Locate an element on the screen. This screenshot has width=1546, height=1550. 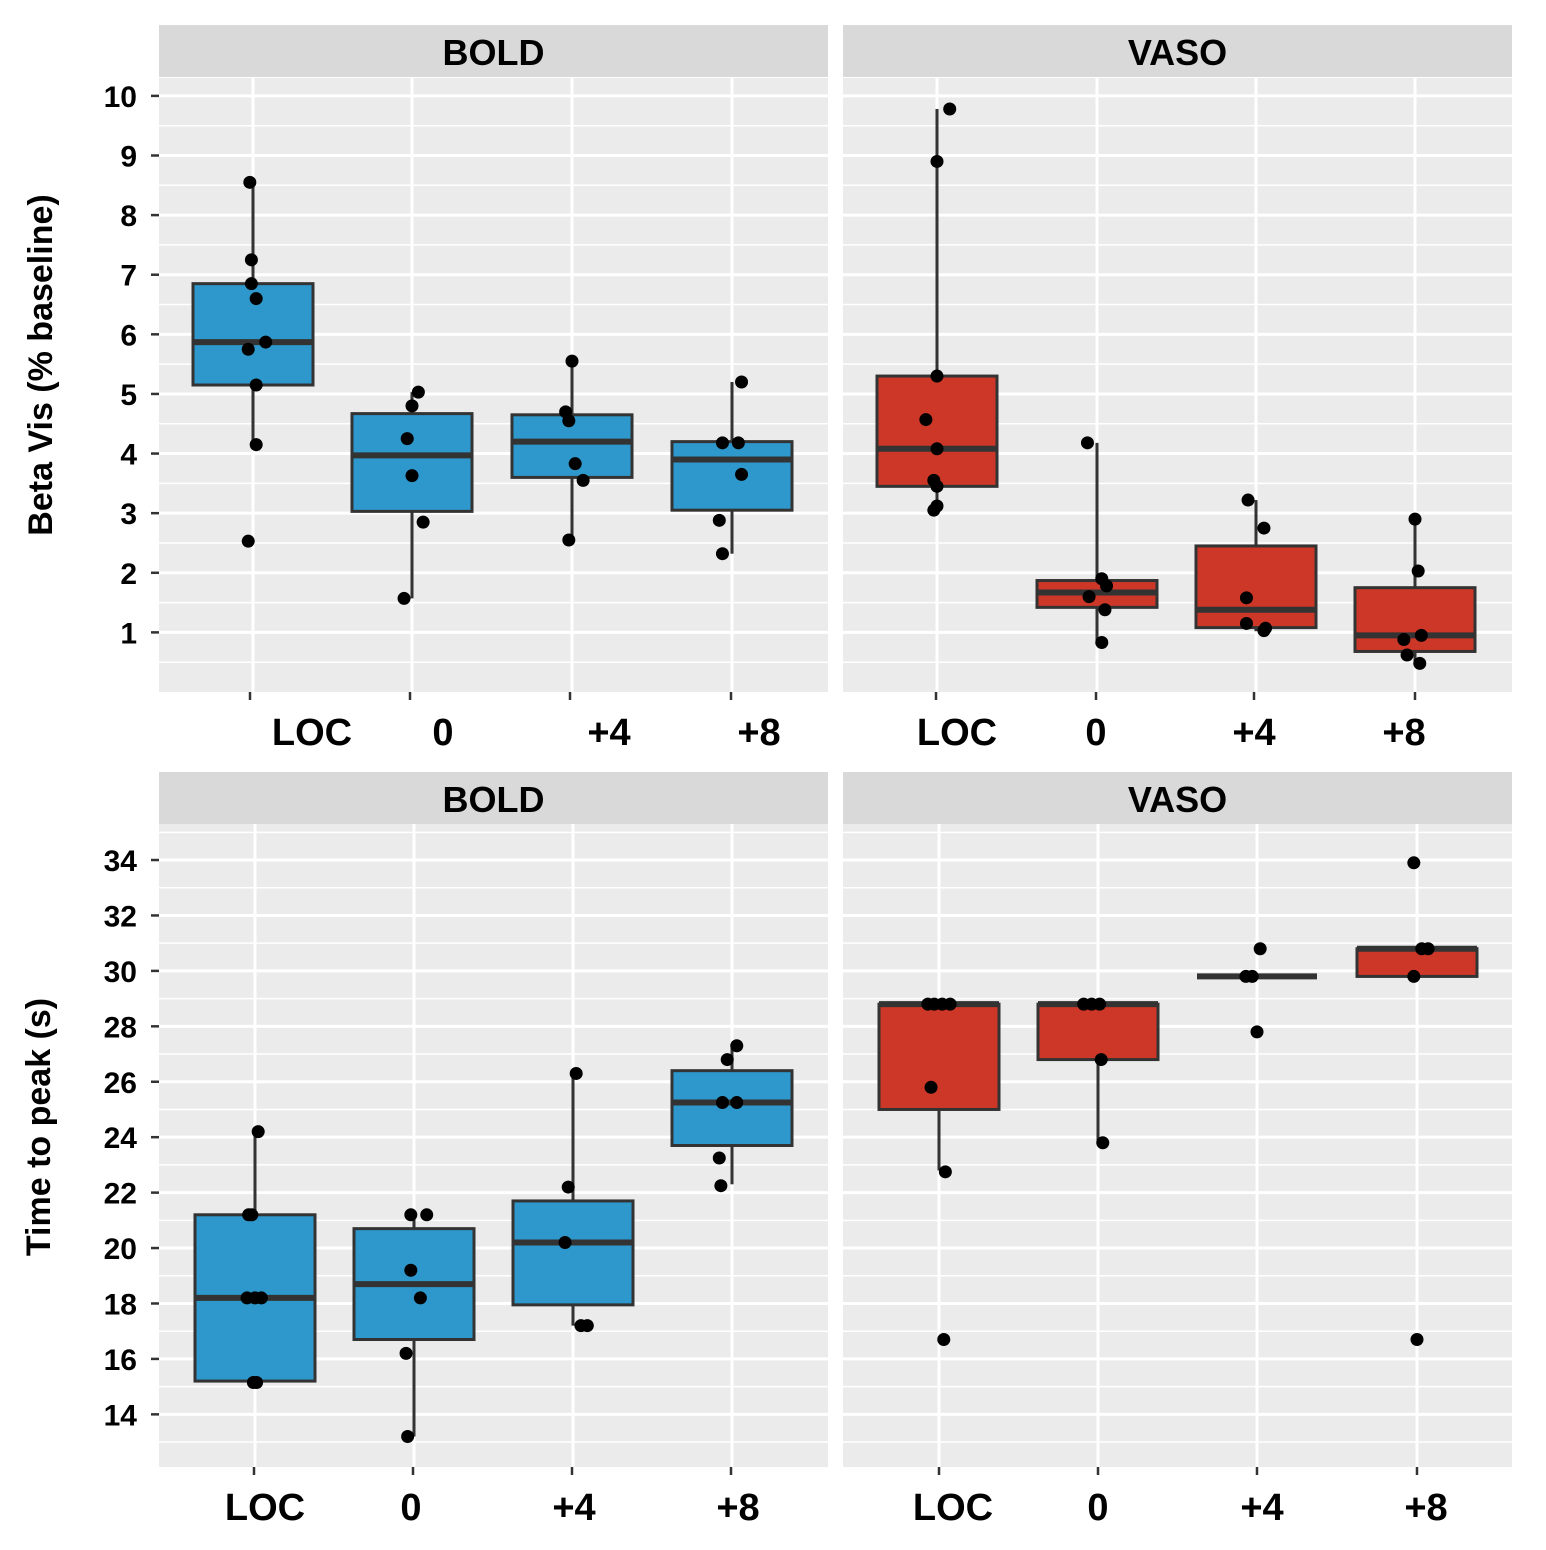
y-tick-label: 20 is located at coordinates (120, 1249).